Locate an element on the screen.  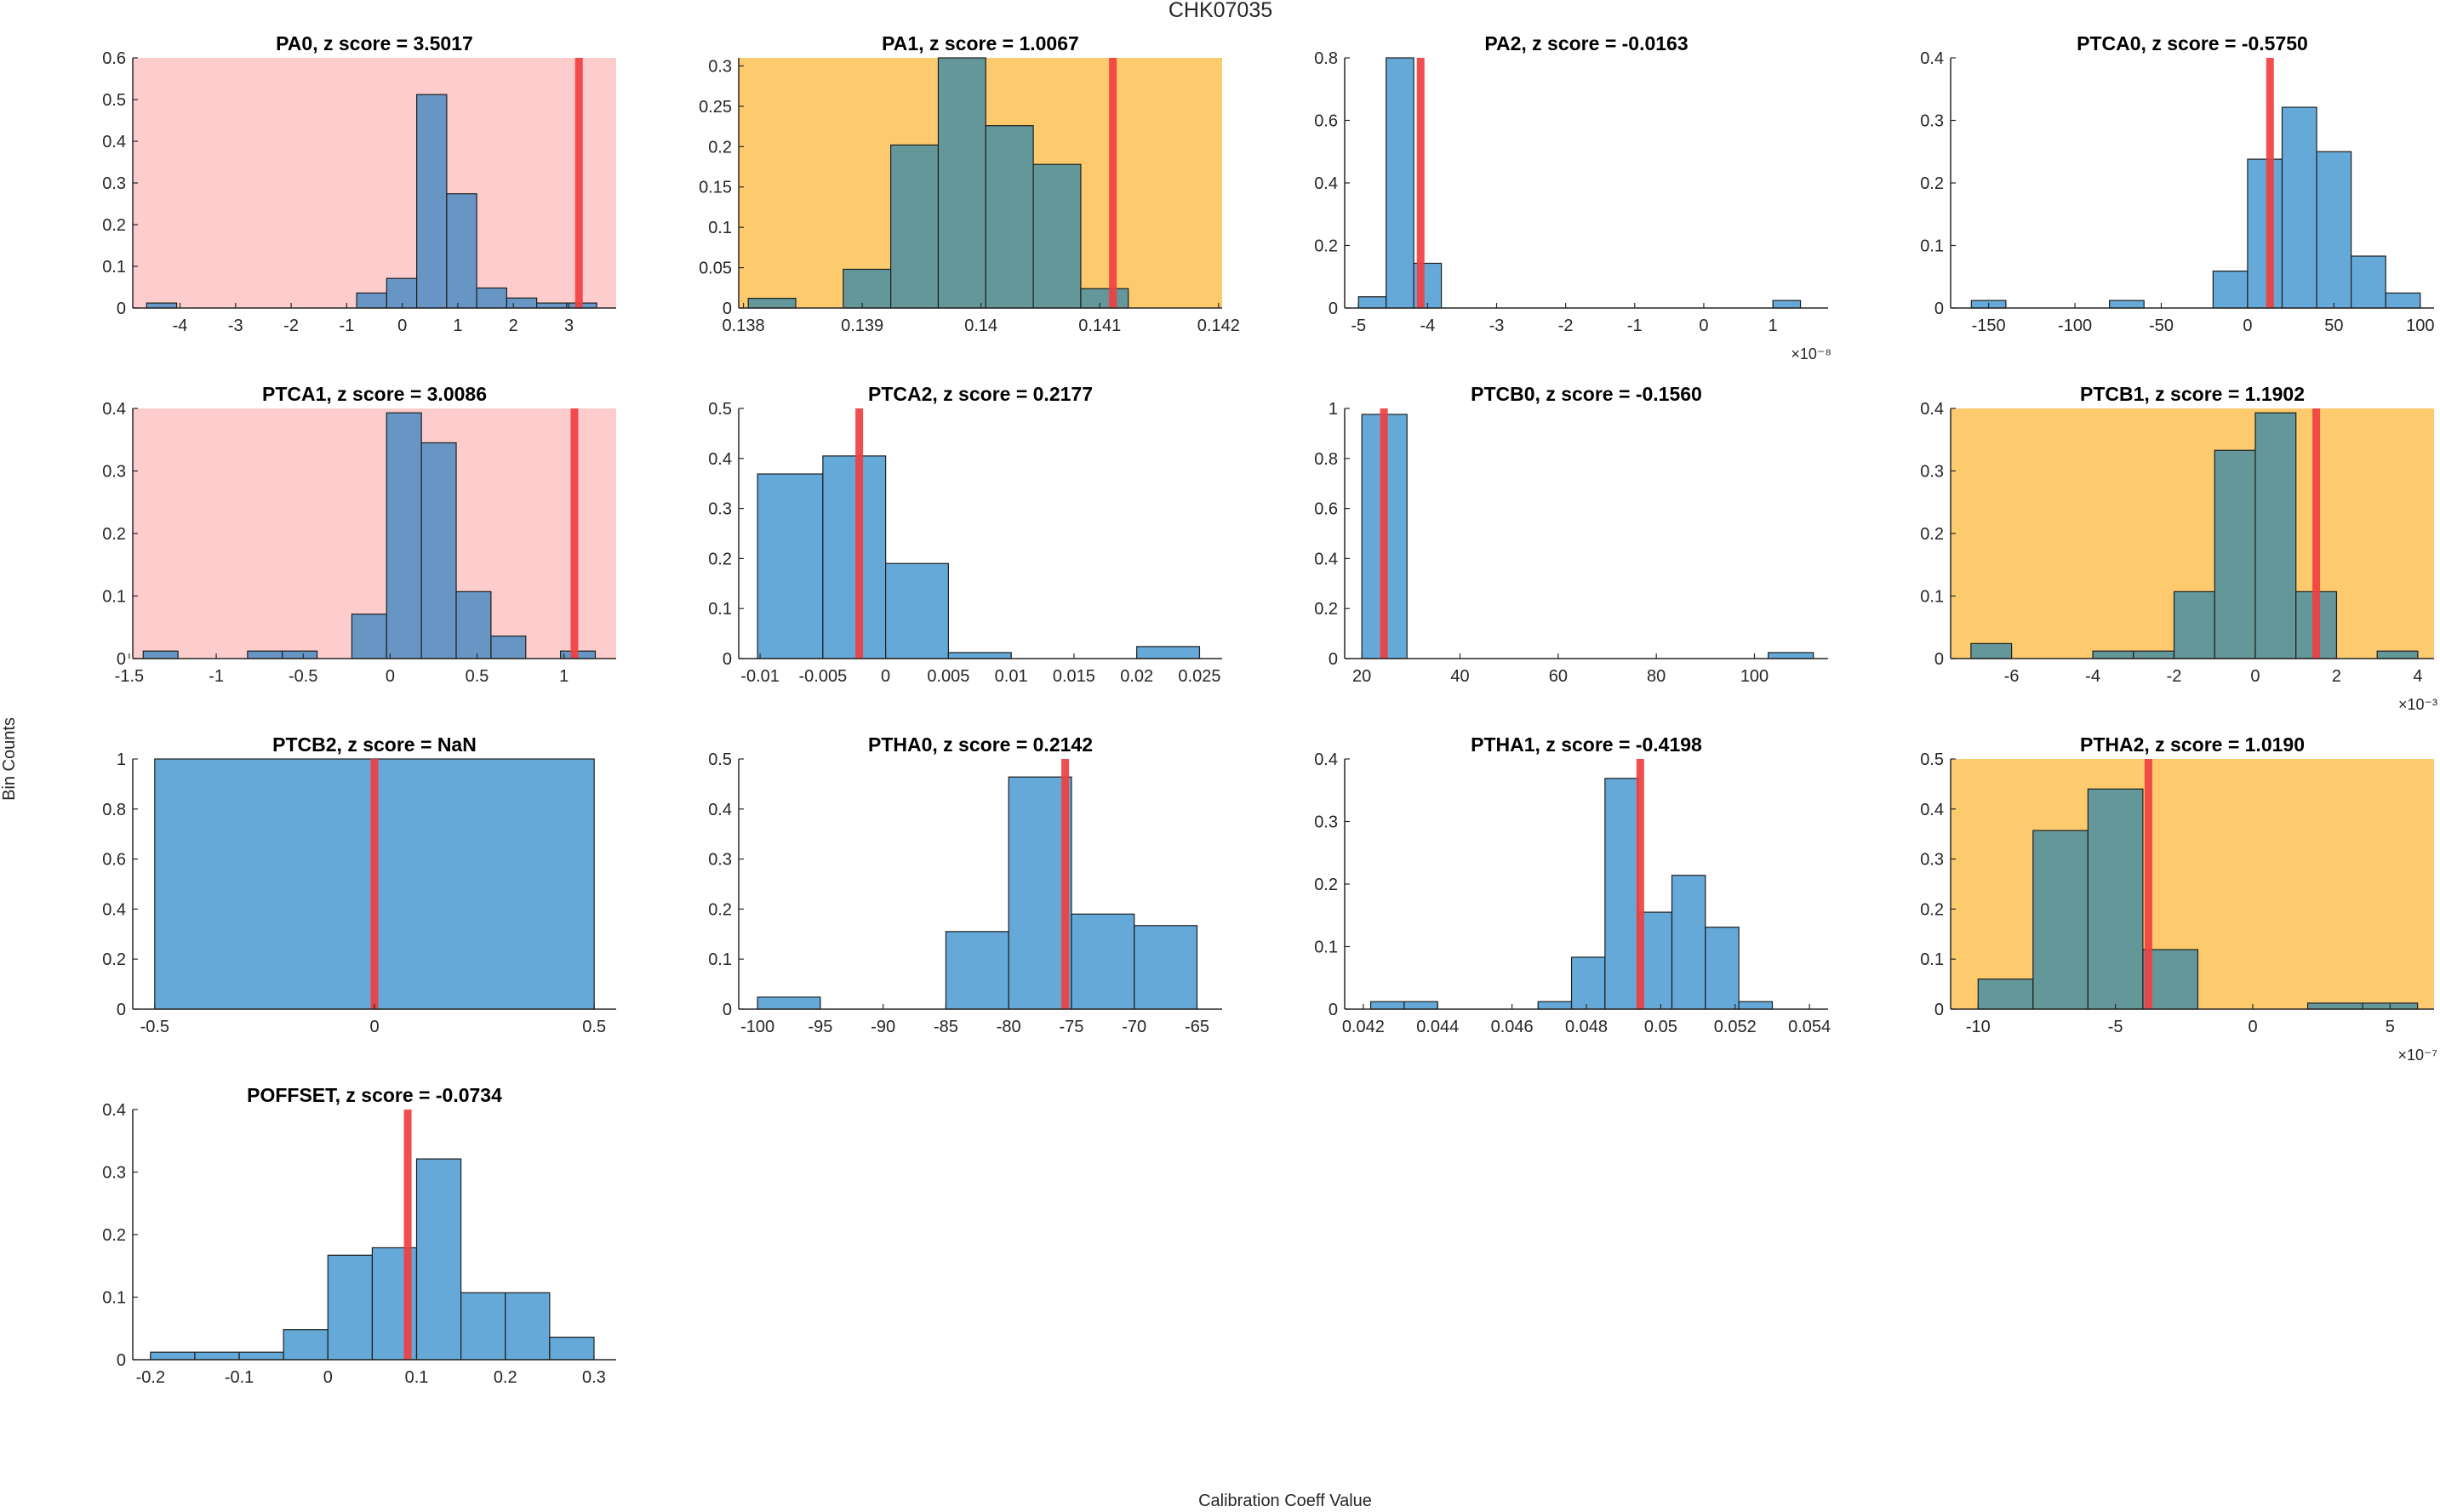
x-tick-label: 0.05 is located at coordinates (1660, 1027).